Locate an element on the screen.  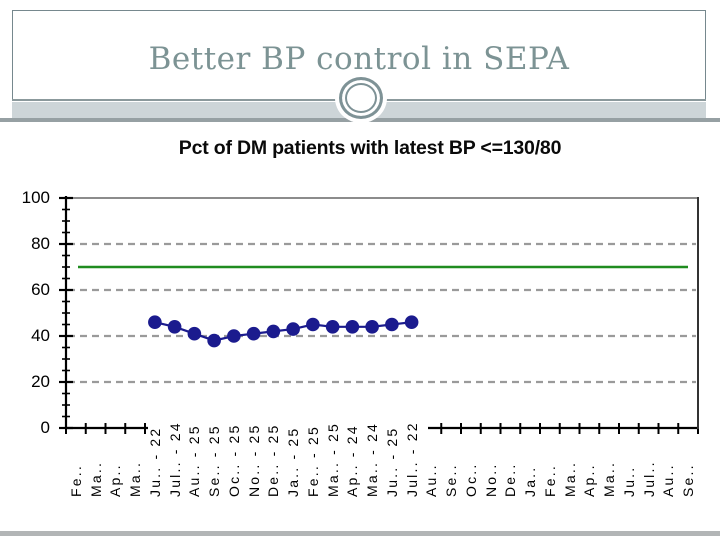
x-axis-category-label: Ju.. is located at coordinates (628, 481).